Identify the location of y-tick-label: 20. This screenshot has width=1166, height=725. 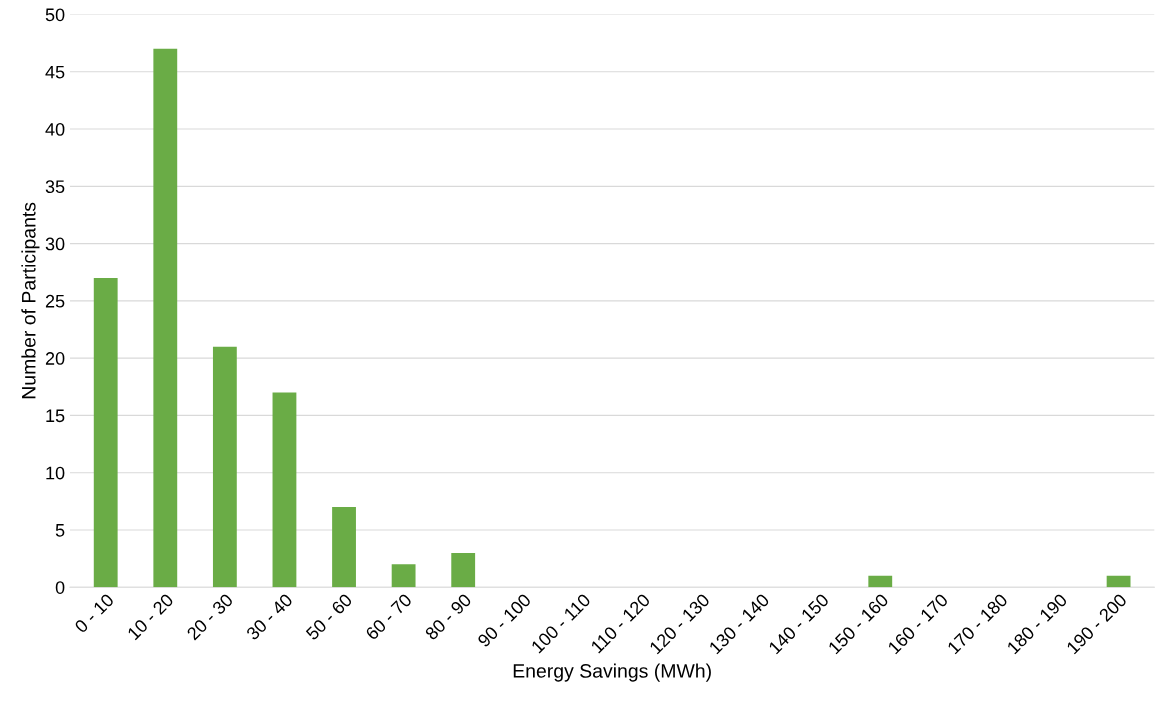
(55, 358).